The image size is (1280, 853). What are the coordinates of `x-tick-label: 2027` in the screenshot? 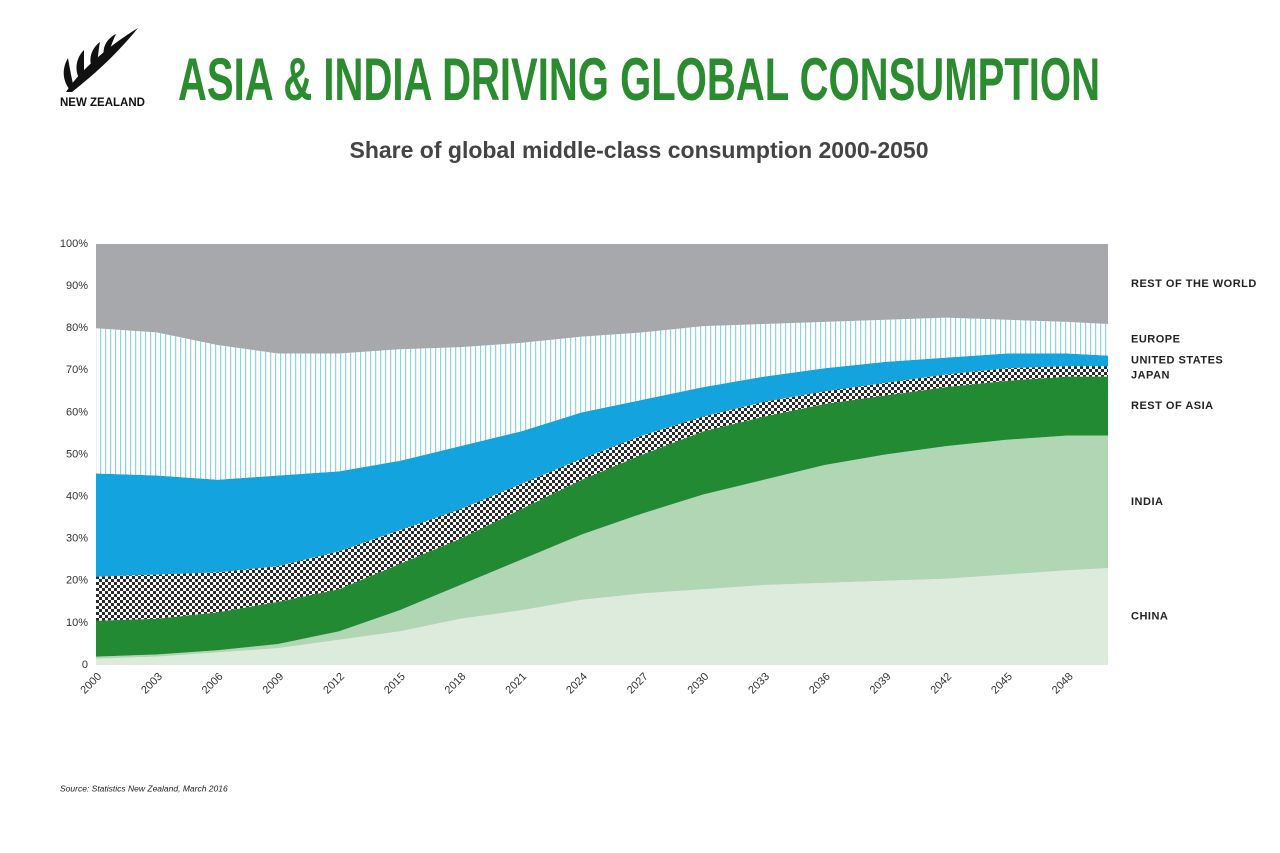 It's located at (638, 684).